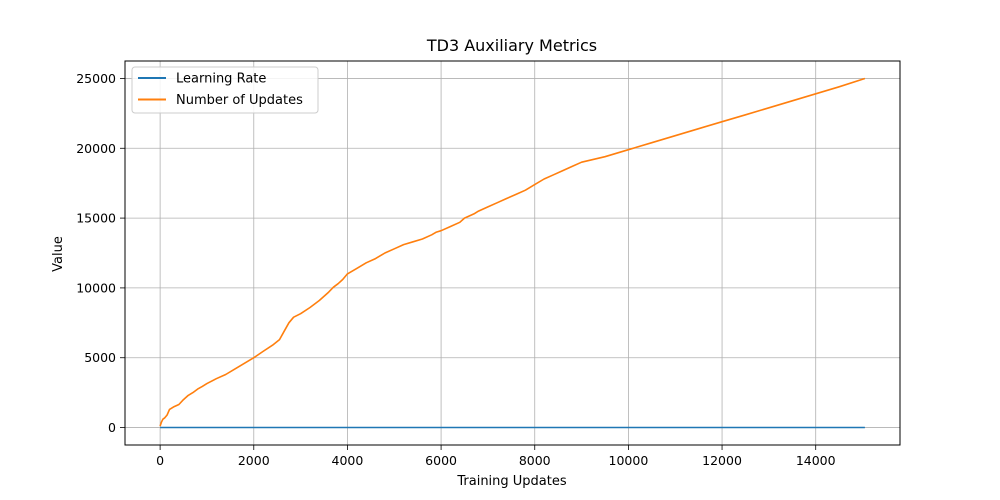 The width and height of the screenshot is (1000, 500). I want to click on legend-label-learning-rate: Learning Rate, so click(221, 79).